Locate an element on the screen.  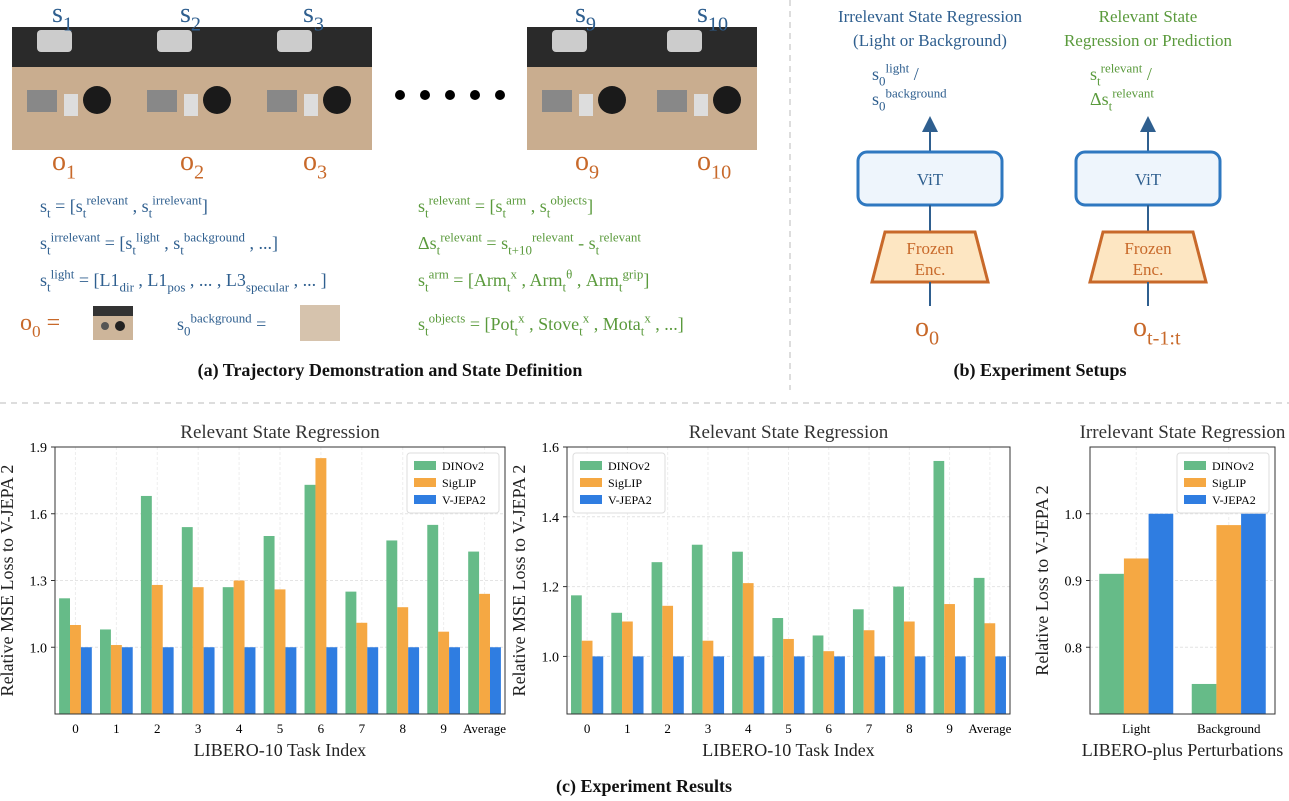
y-tick-label: 1.2 is located at coordinates (551, 588).